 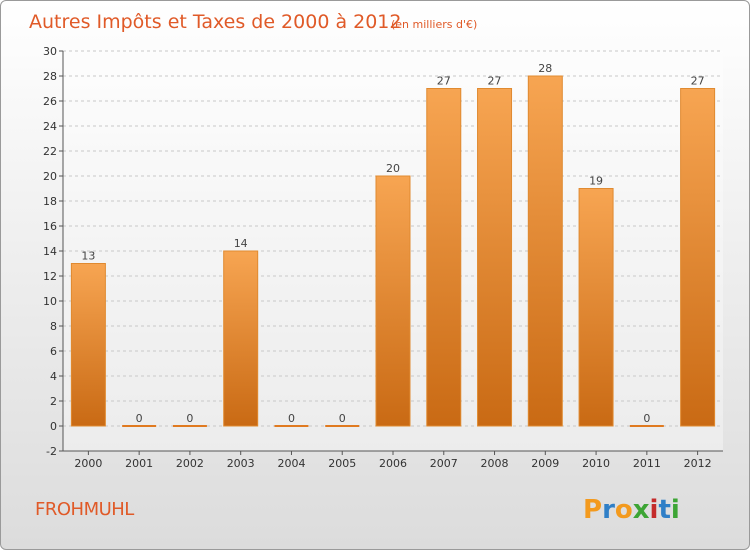 What do you see at coordinates (444, 463) in the screenshot?
I see `x-tick-label: 2007` at bounding box center [444, 463].